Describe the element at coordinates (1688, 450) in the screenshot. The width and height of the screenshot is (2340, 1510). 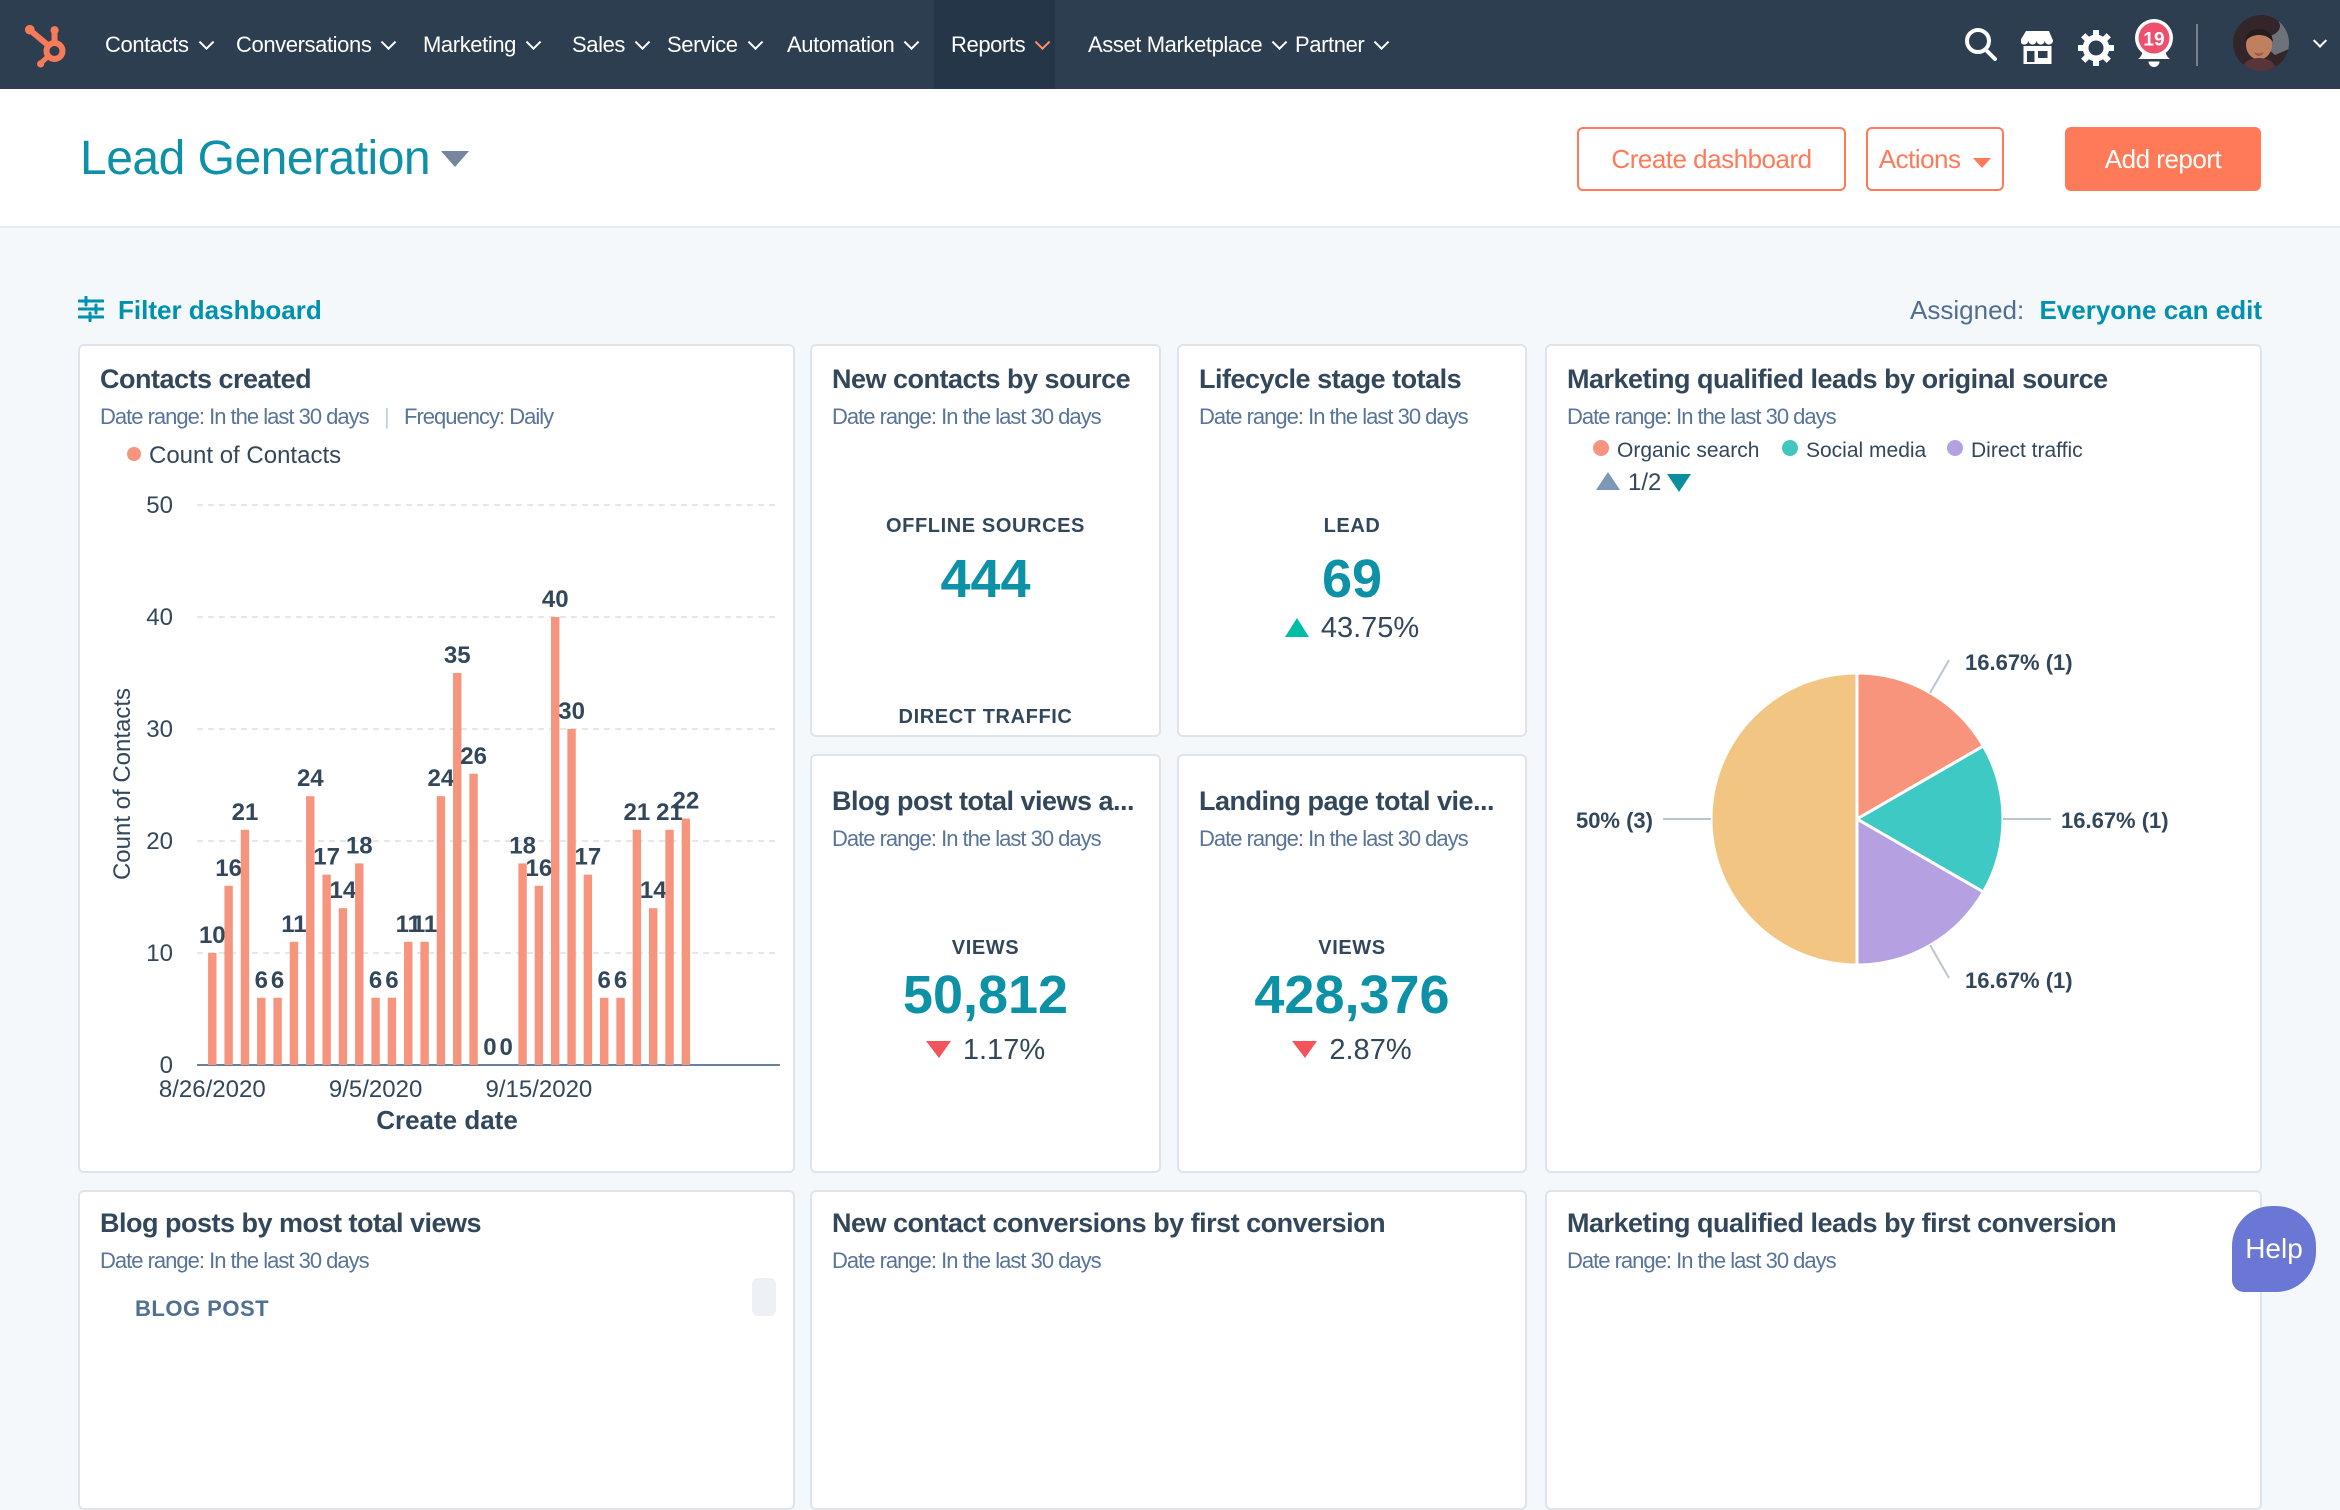
I see `svg-text: Organic search` at that location.